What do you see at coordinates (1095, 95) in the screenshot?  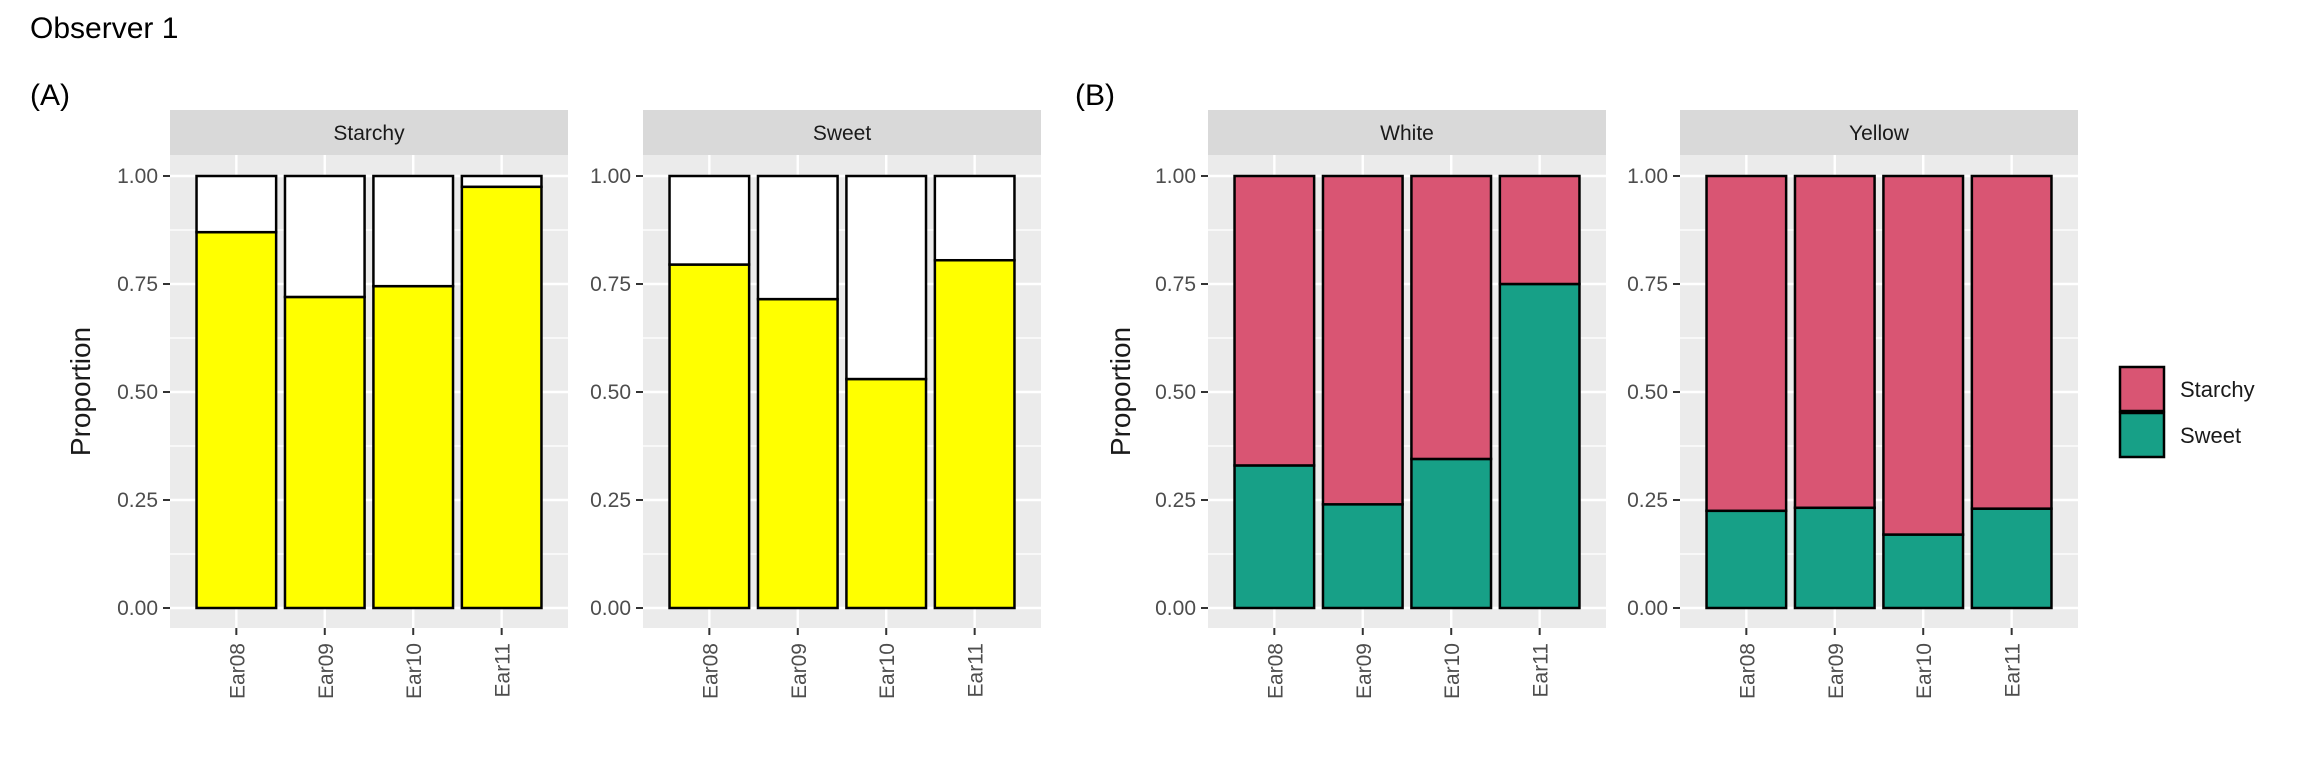 I see `panel-b-label: (B)` at bounding box center [1095, 95].